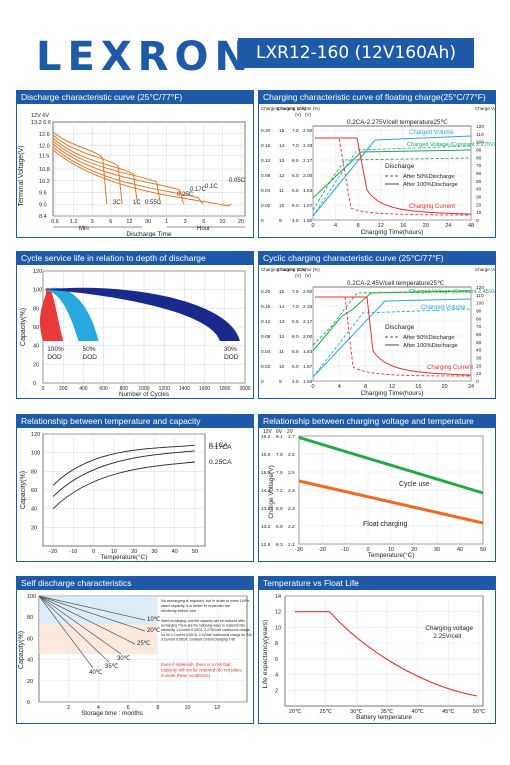 Image resolution: width=510 pixels, height=765 pixels. I want to click on series-label: 25℃, so click(144, 644).